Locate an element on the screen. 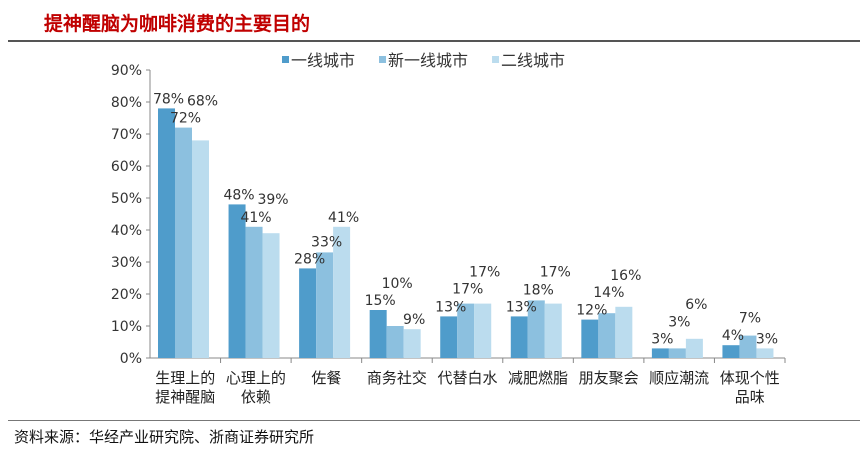 The width and height of the screenshot is (866, 456). legend-label: 一线城市 is located at coordinates (323, 60).